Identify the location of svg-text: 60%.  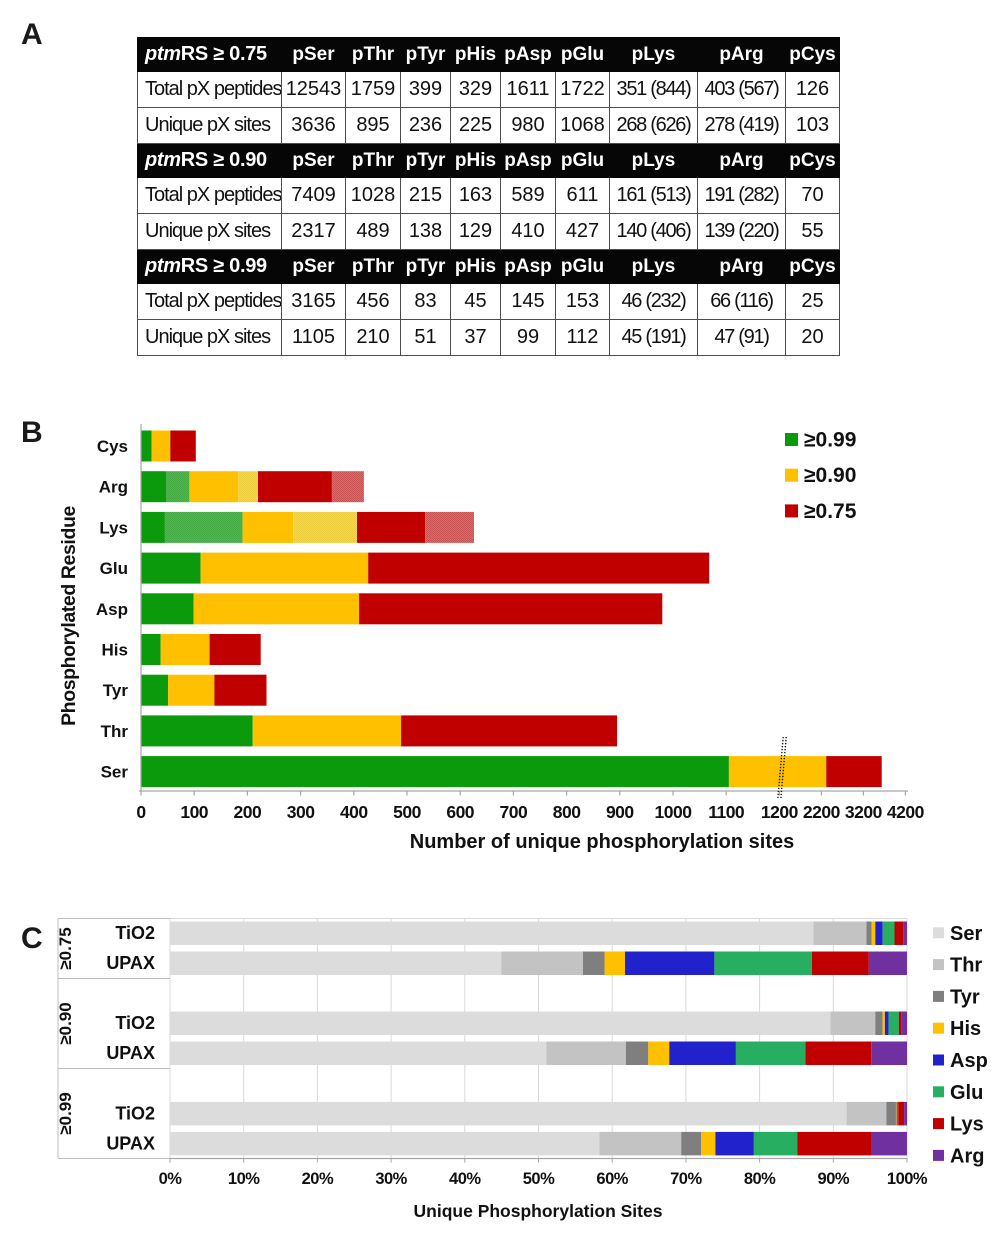
(612, 1179).